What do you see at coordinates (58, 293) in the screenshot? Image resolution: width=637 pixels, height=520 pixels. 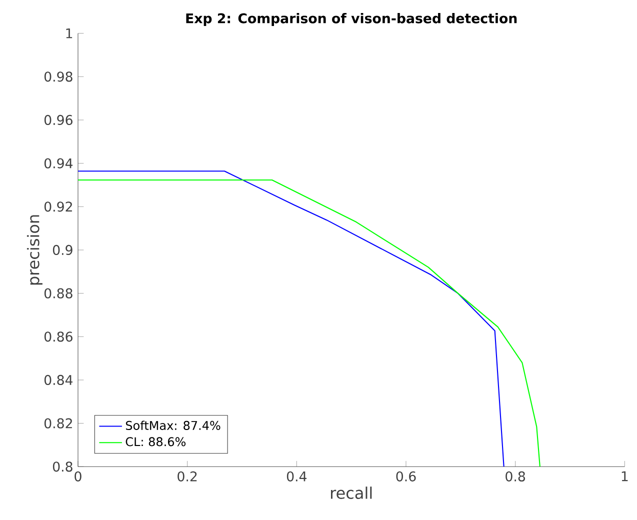 I see `y-tick-label: 0.88` at bounding box center [58, 293].